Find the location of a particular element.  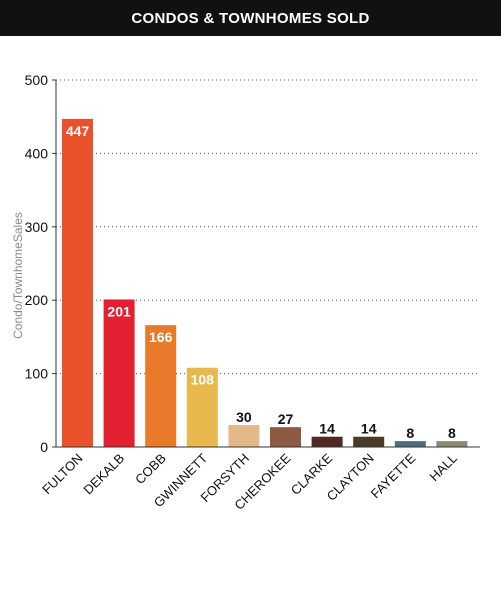

data-label: 30 is located at coordinates (244, 417).